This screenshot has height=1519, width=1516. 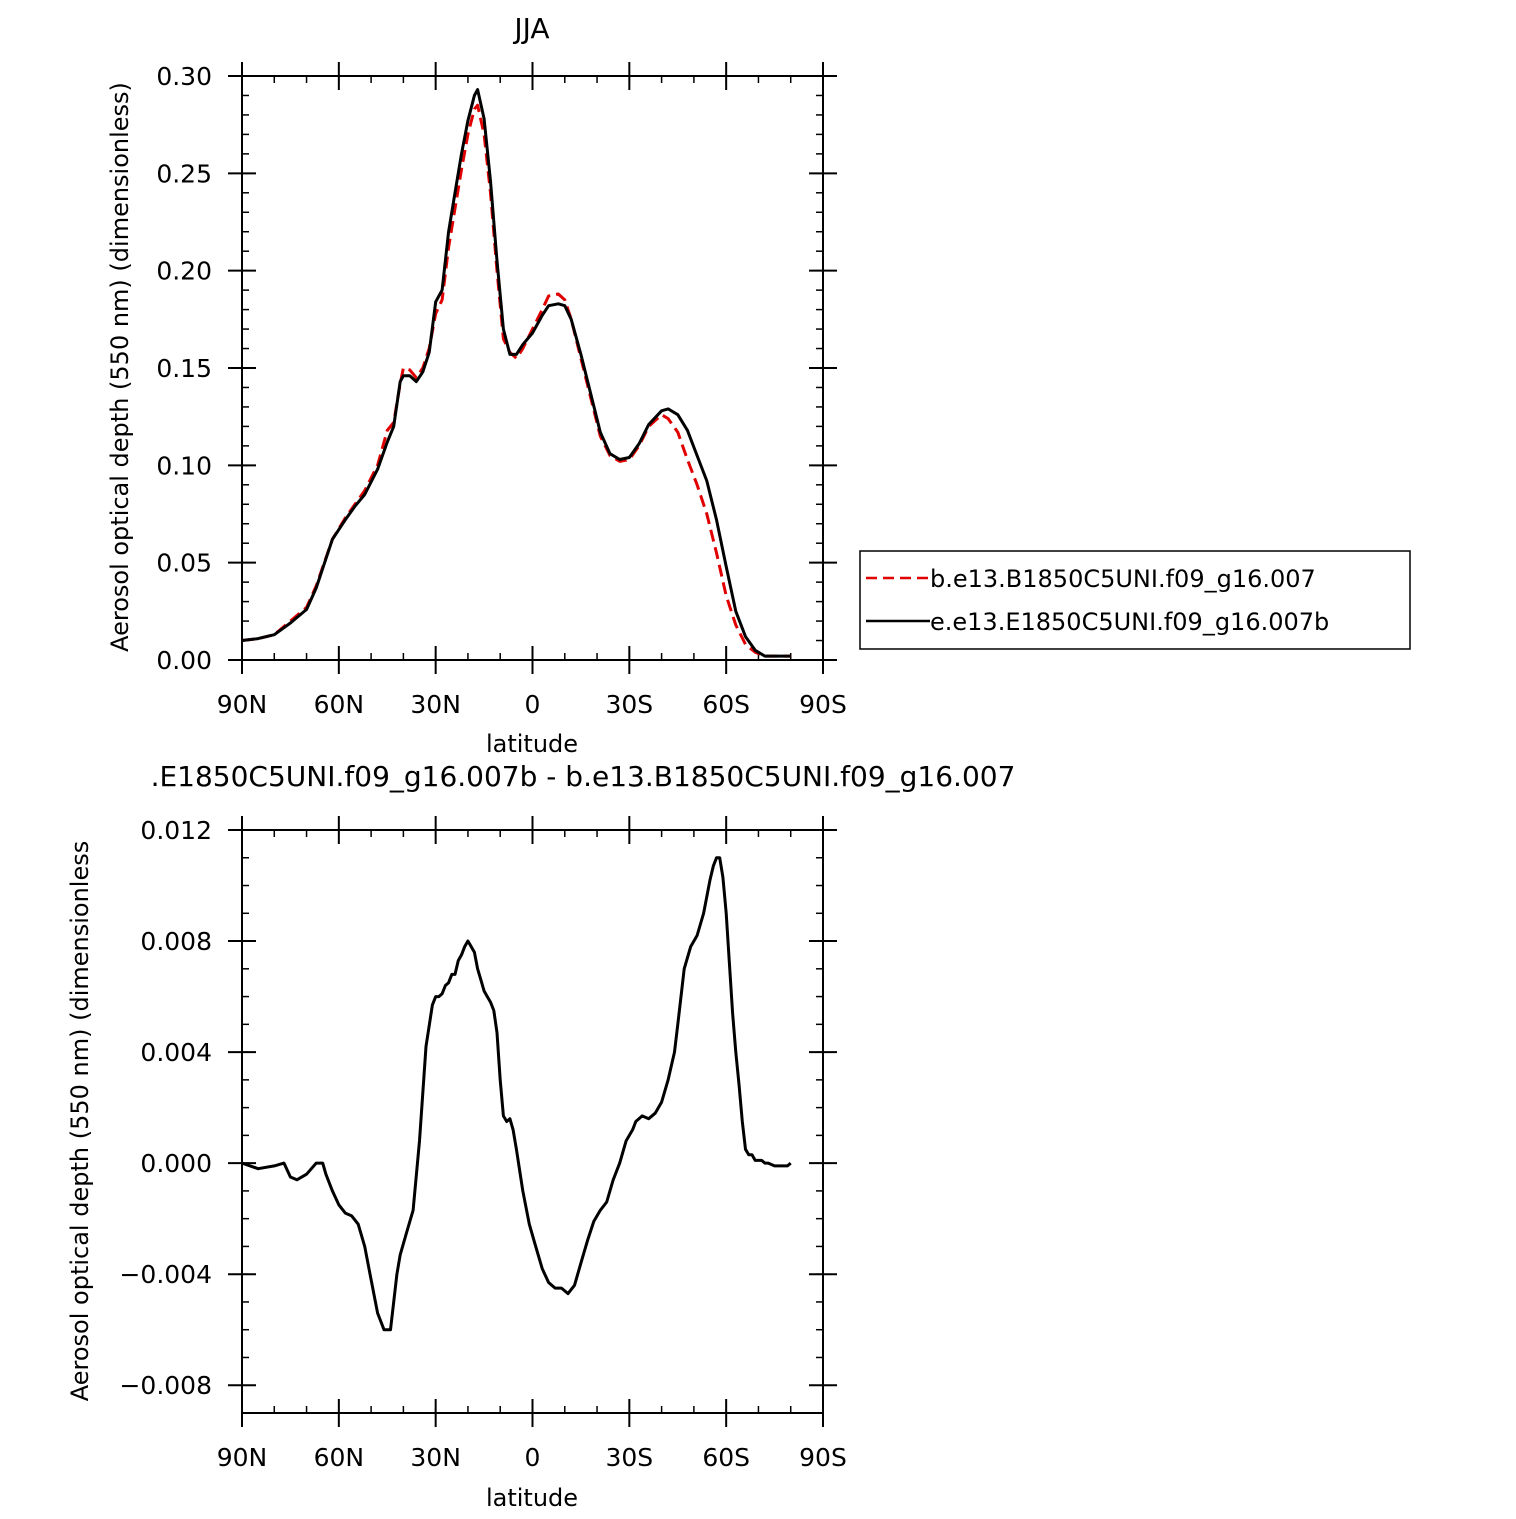 I want to click on chart-title: JJA, so click(x=530, y=28).